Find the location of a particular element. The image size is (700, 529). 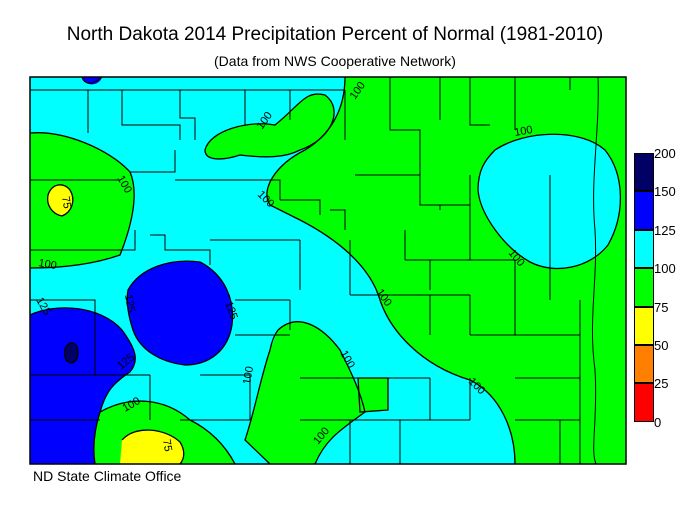

legend-tick-label: 125 is located at coordinates (665, 230).